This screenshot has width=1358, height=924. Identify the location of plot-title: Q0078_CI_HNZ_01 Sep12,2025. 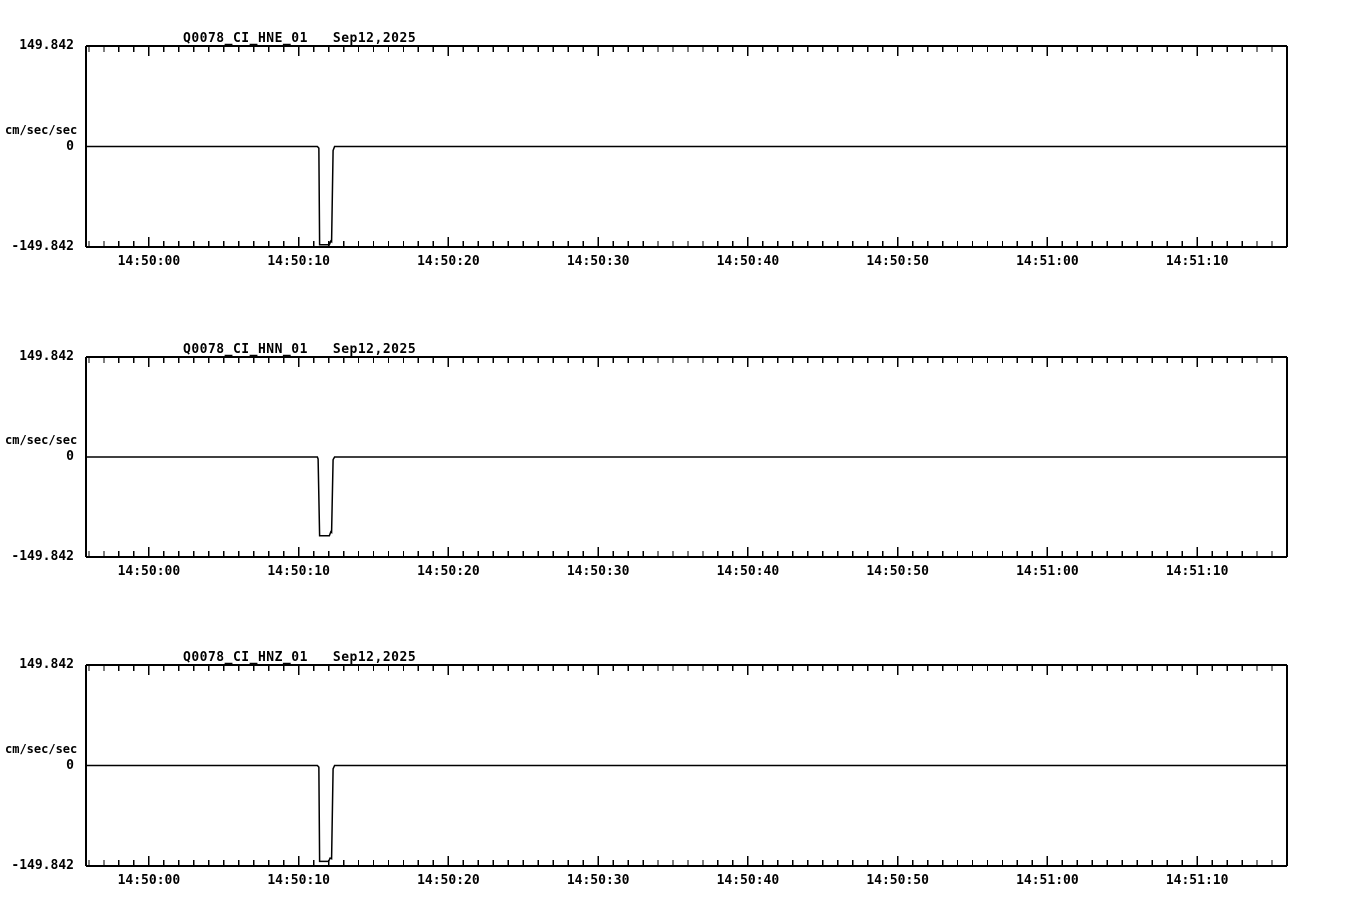
(300, 657).